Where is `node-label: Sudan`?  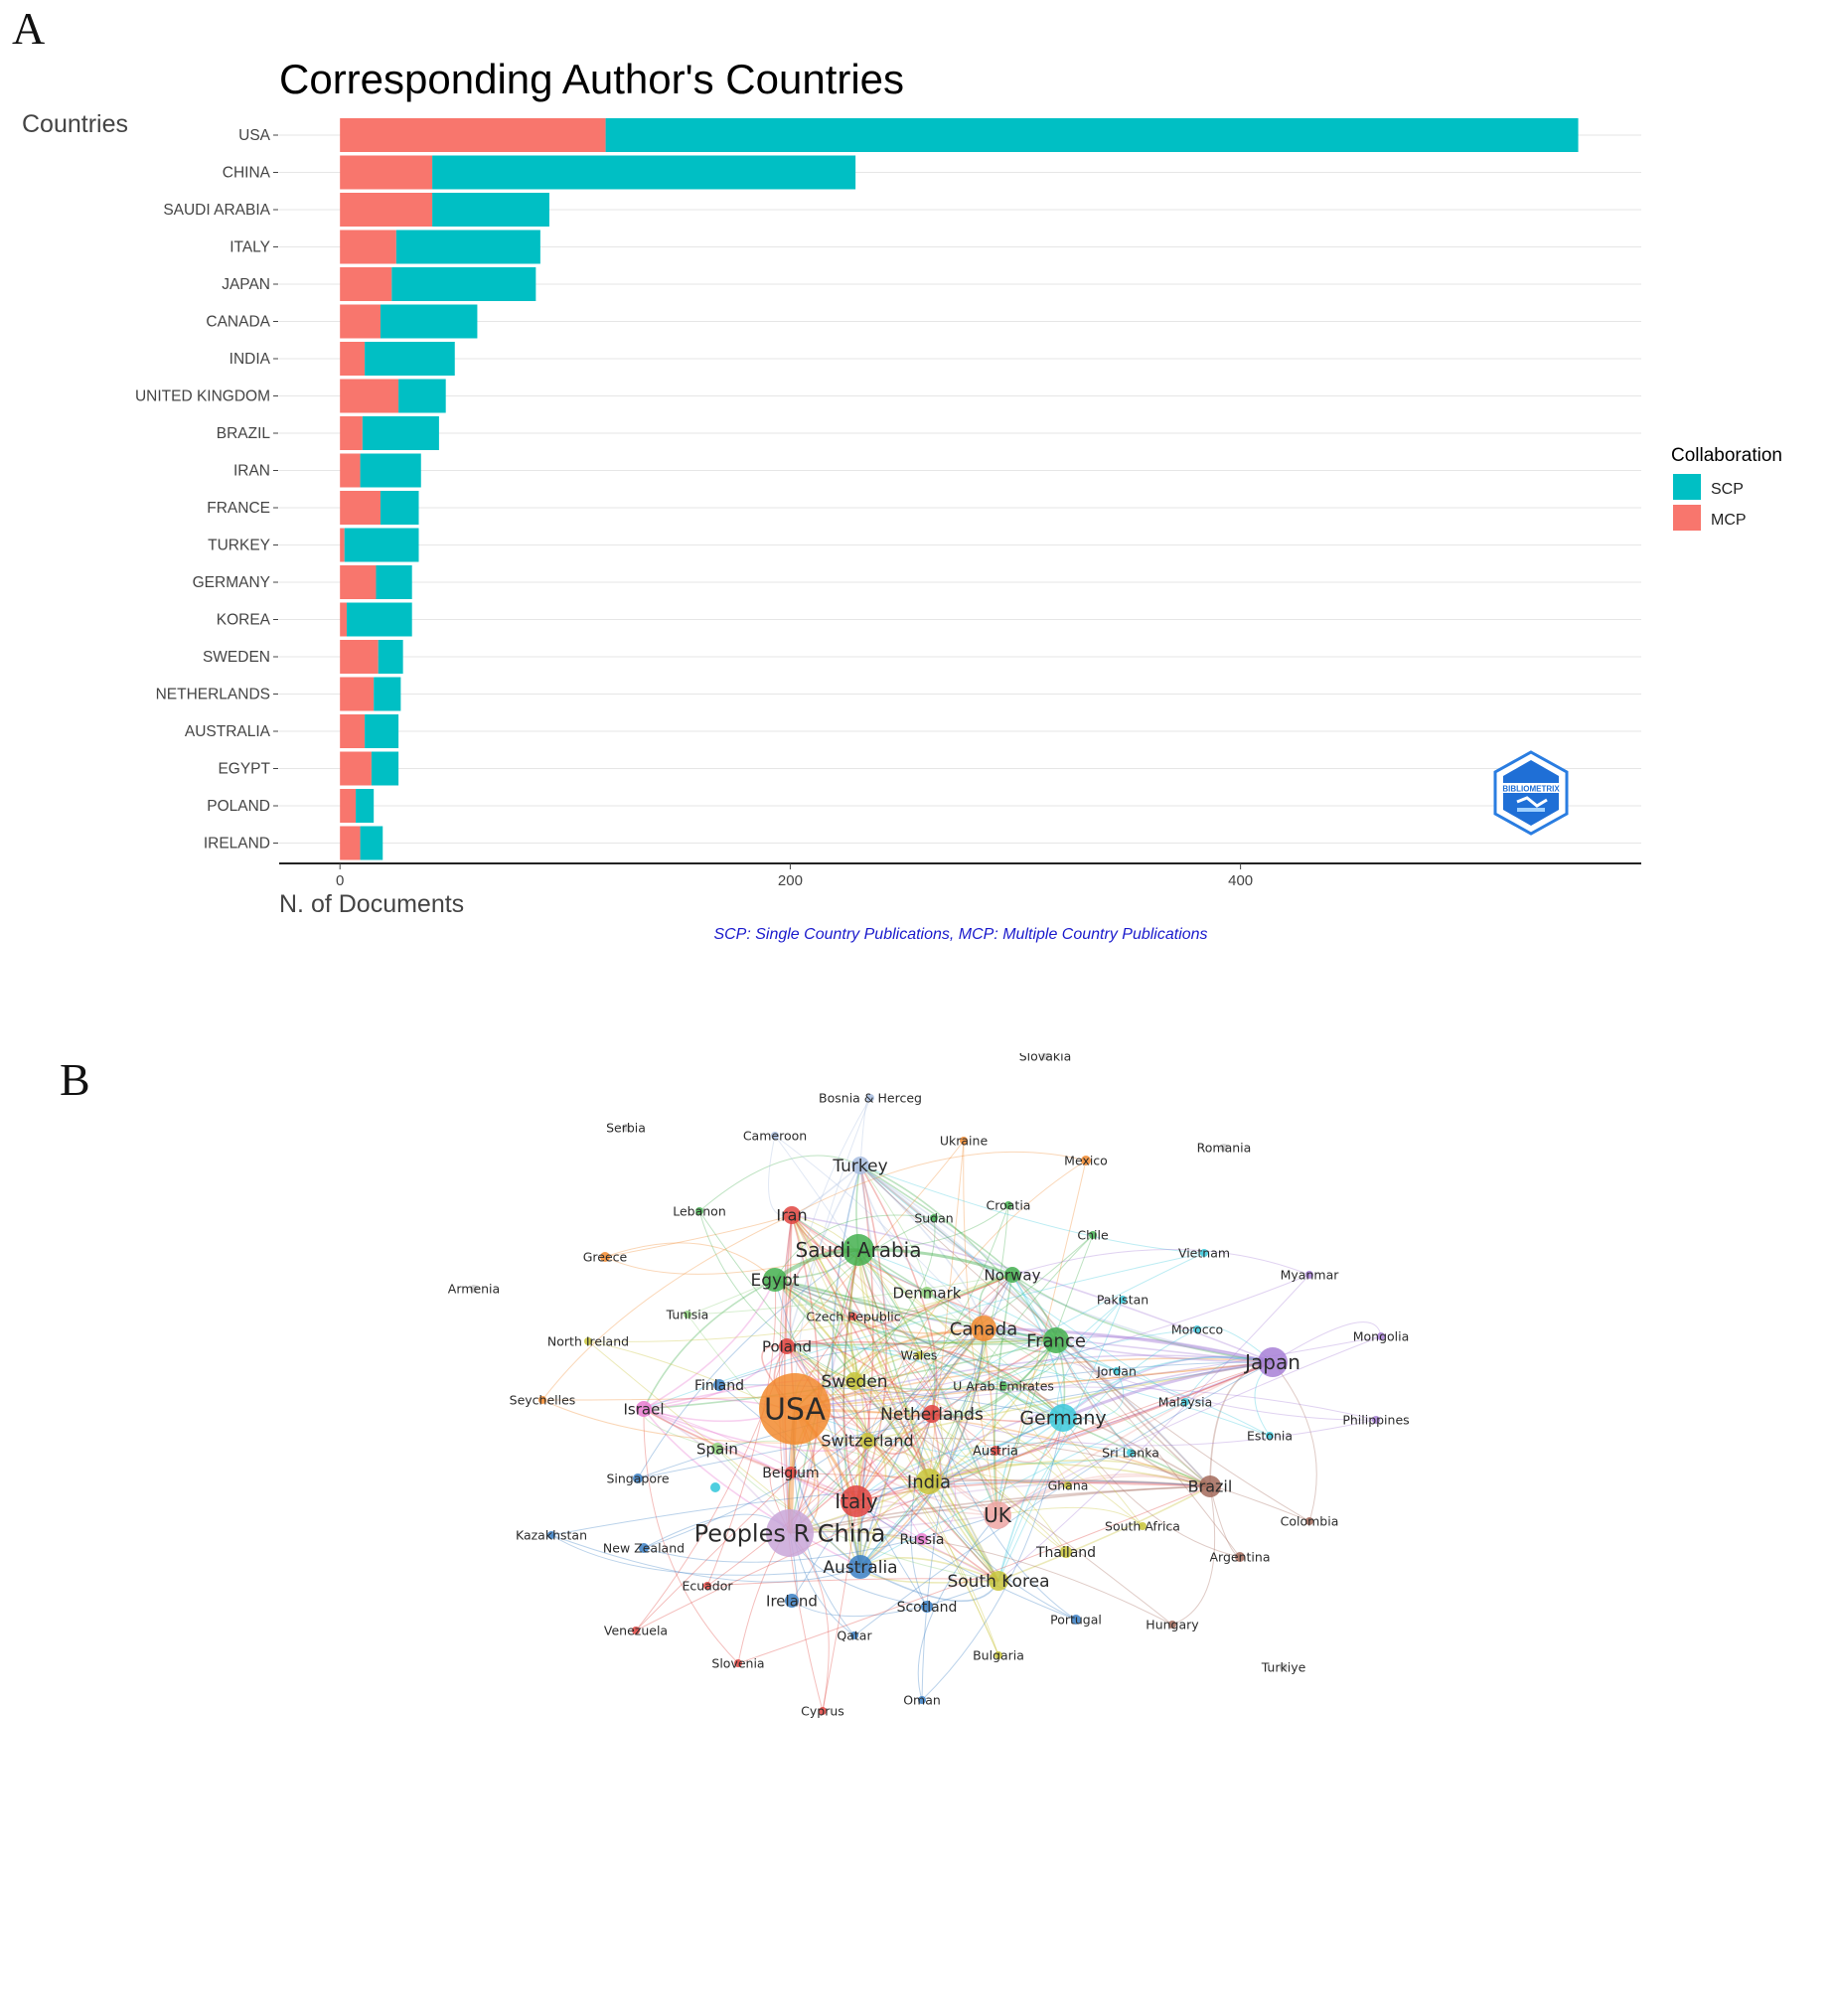 node-label: Sudan is located at coordinates (933, 1218).